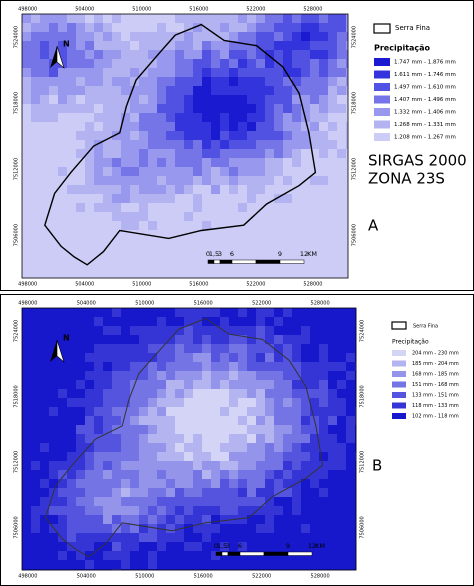 The height and width of the screenshot is (586, 474). I want to click on x-coord-label: 516000, so click(203, 304).